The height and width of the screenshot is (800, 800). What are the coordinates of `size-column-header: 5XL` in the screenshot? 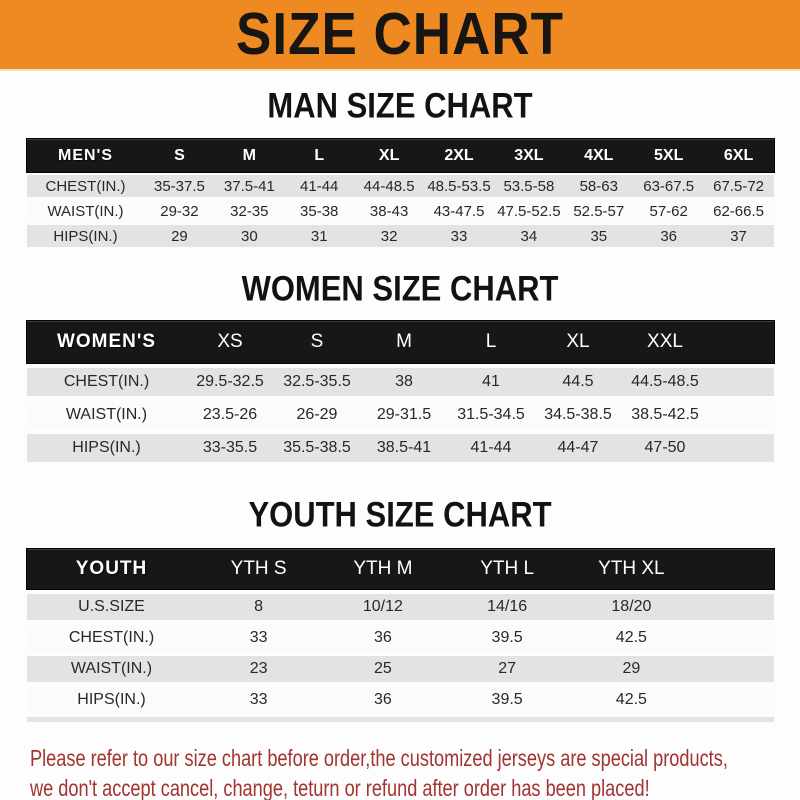 It's located at (669, 155).